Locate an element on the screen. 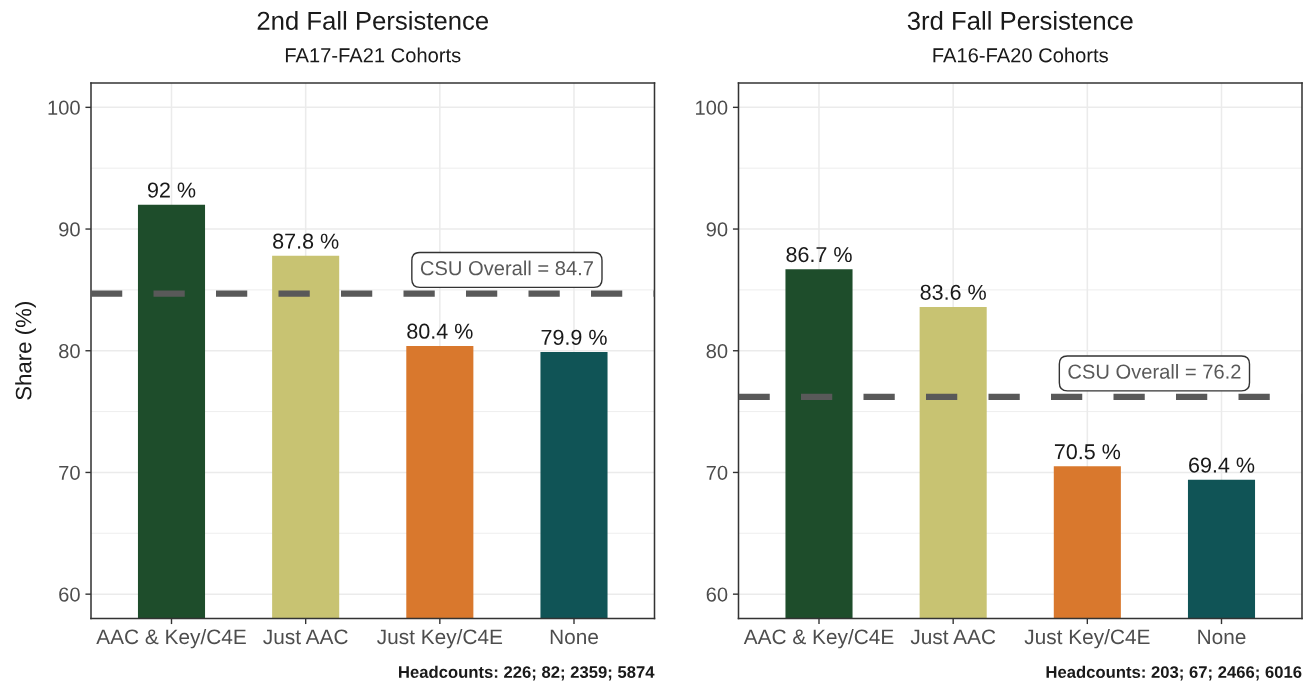  chart-title: 3rd Fall Persistence is located at coordinates (1020, 20).